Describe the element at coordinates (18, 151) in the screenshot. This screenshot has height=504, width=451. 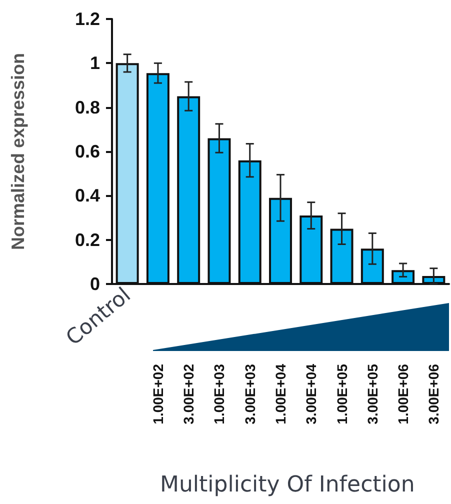
I see `y-axis-title: Normalized expression` at that location.